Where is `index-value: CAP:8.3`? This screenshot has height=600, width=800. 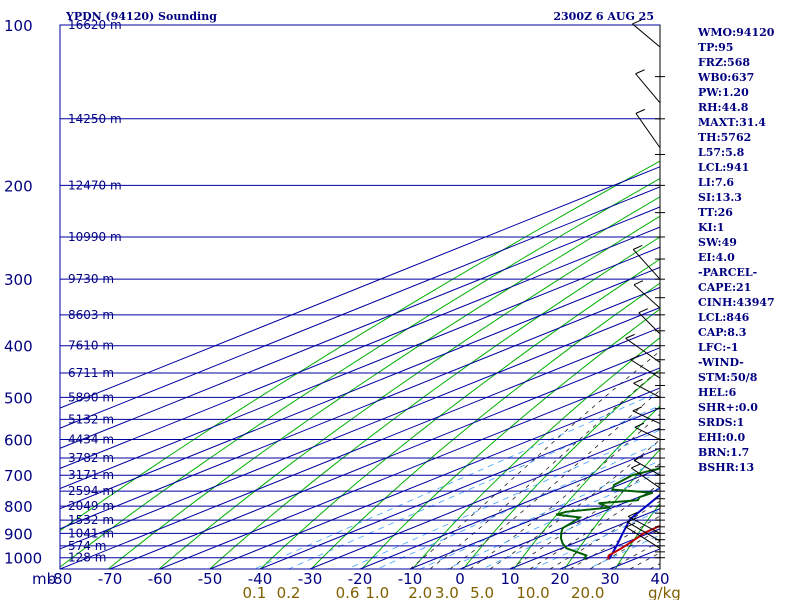
index-value: CAP:8.3 is located at coordinates (722, 332).